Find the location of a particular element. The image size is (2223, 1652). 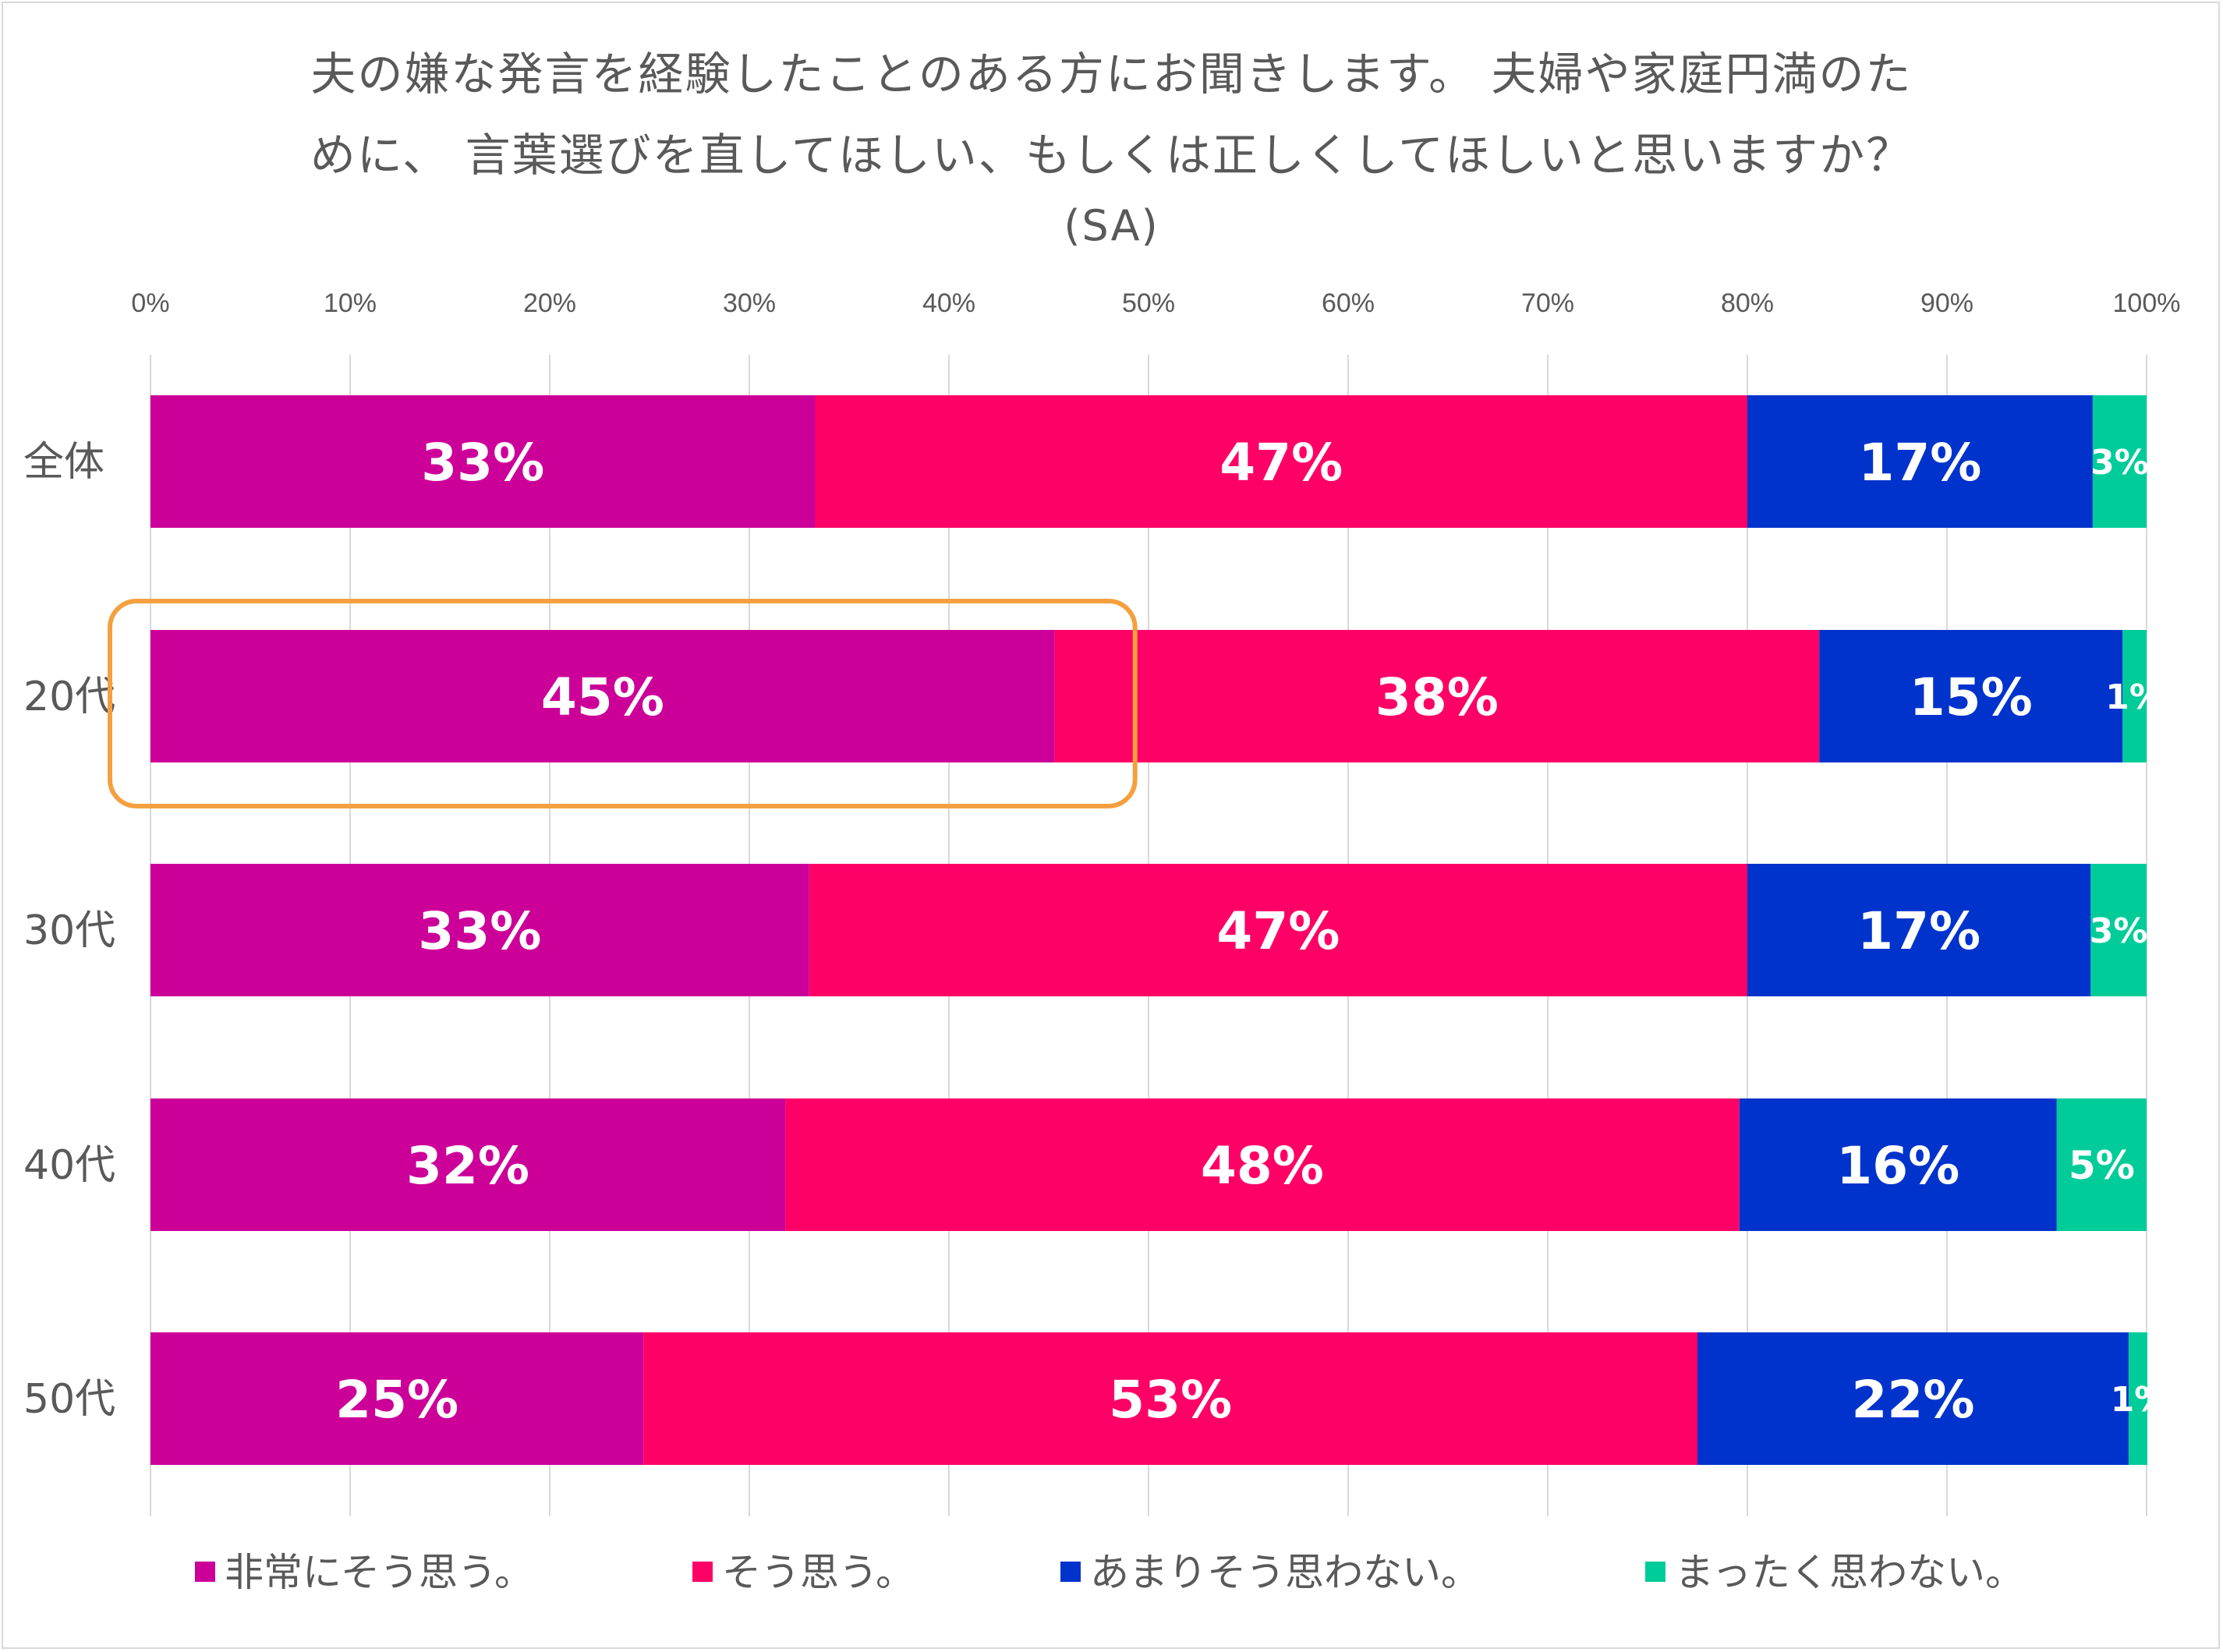

data-label: 15% is located at coordinates (1971, 697).